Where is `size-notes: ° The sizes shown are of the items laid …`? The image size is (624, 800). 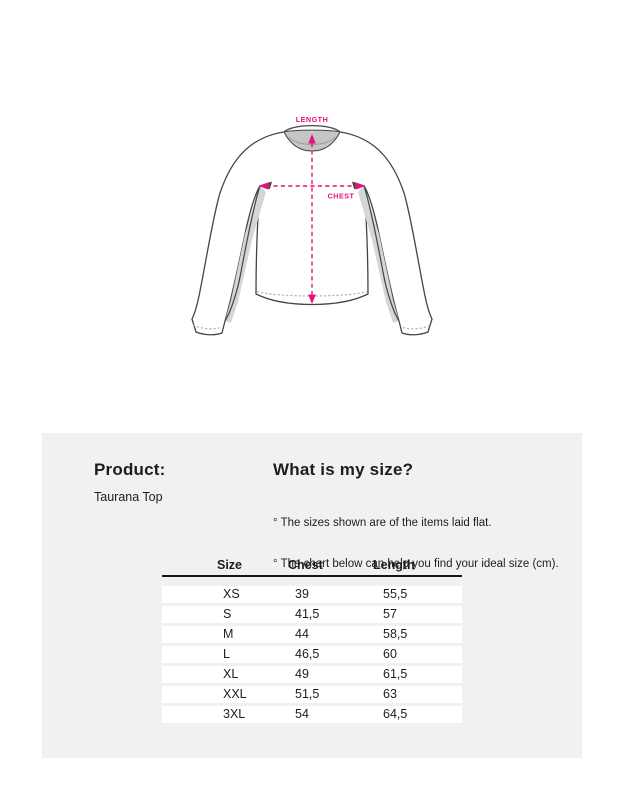
size-notes: ° The sizes shown are of the items laid … is located at coordinates (416, 544).